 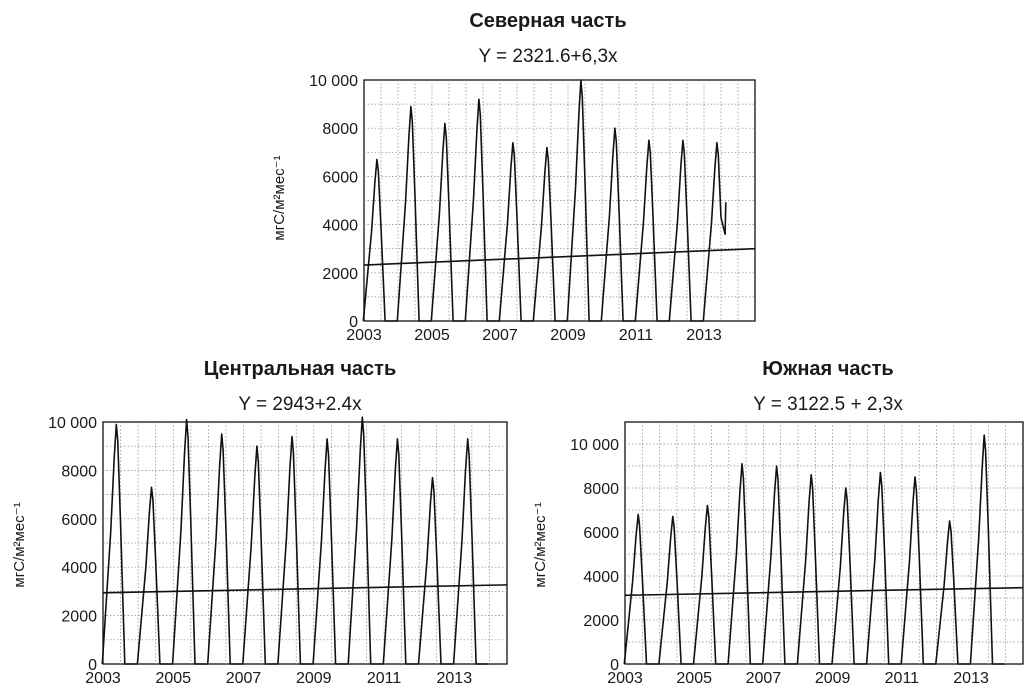 What do you see at coordinates (340, 177) in the screenshot?
I see `chart-north-ytick-label: 6000` at bounding box center [340, 177].